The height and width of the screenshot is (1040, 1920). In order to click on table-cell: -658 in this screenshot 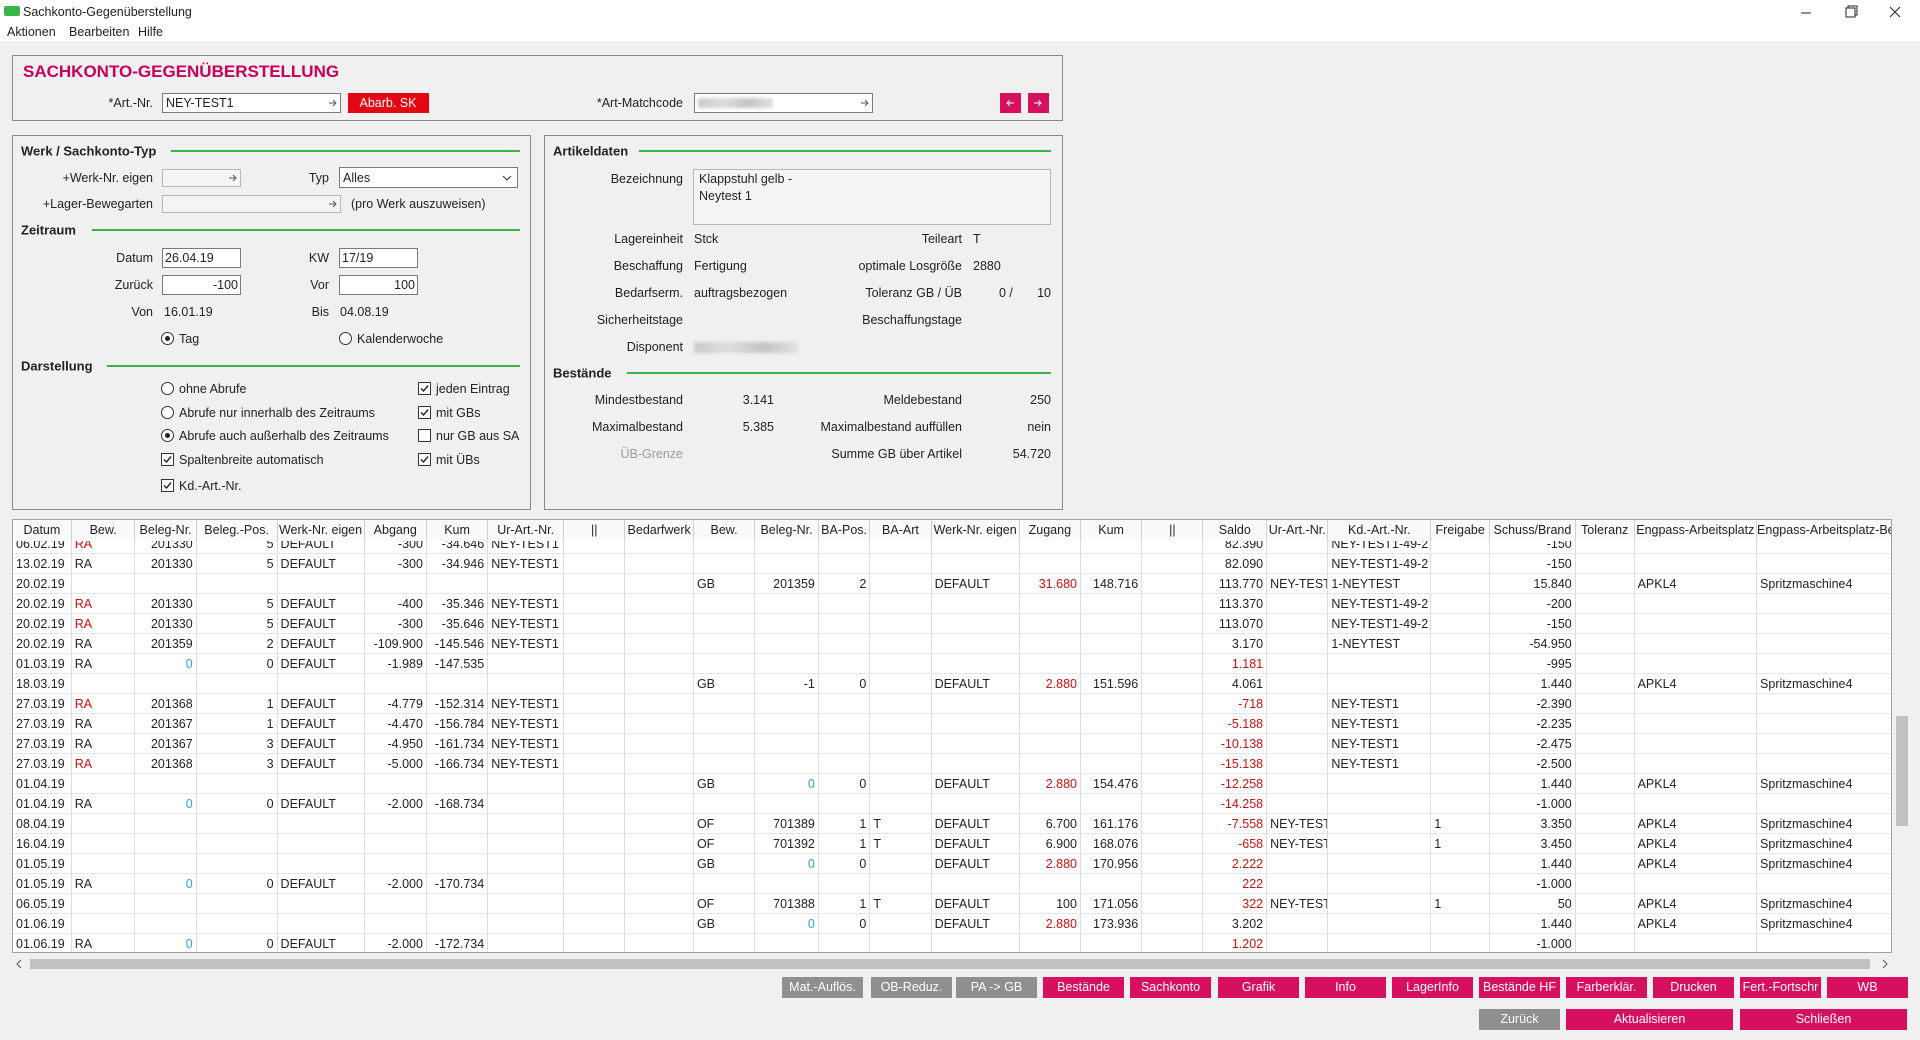, I will do `click(1235, 843)`.